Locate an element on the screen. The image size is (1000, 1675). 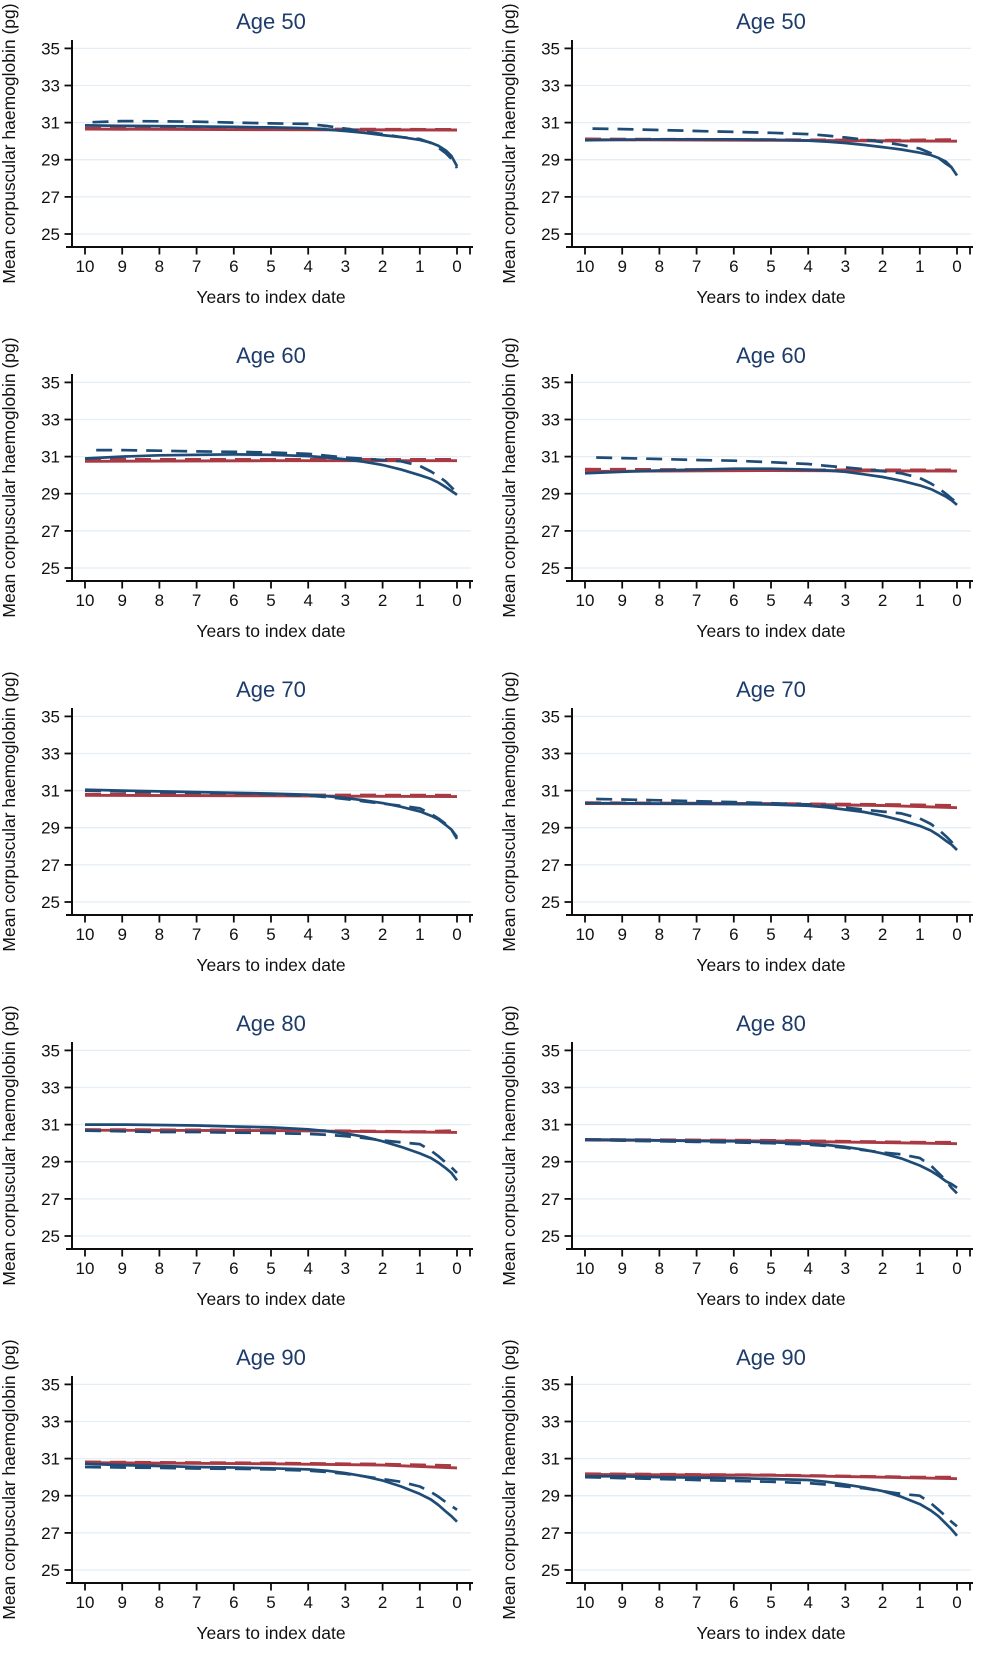
gridlines is located at coordinates (271, 141).